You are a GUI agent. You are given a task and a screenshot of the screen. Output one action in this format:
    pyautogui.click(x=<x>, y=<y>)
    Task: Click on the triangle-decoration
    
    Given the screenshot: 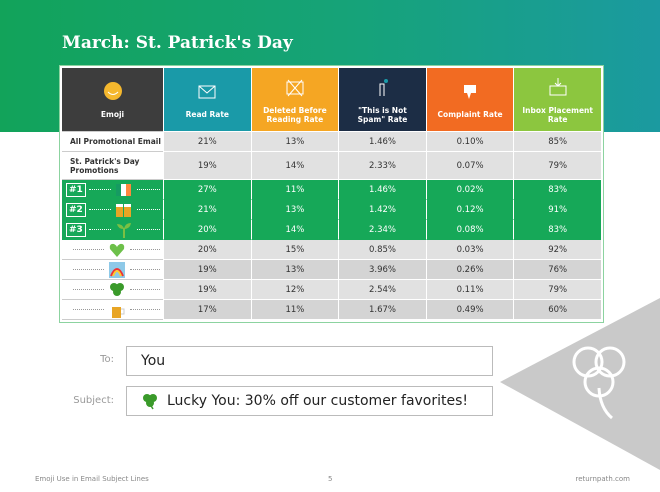 What is the action you would take?
    pyautogui.click(x=580, y=384)
    